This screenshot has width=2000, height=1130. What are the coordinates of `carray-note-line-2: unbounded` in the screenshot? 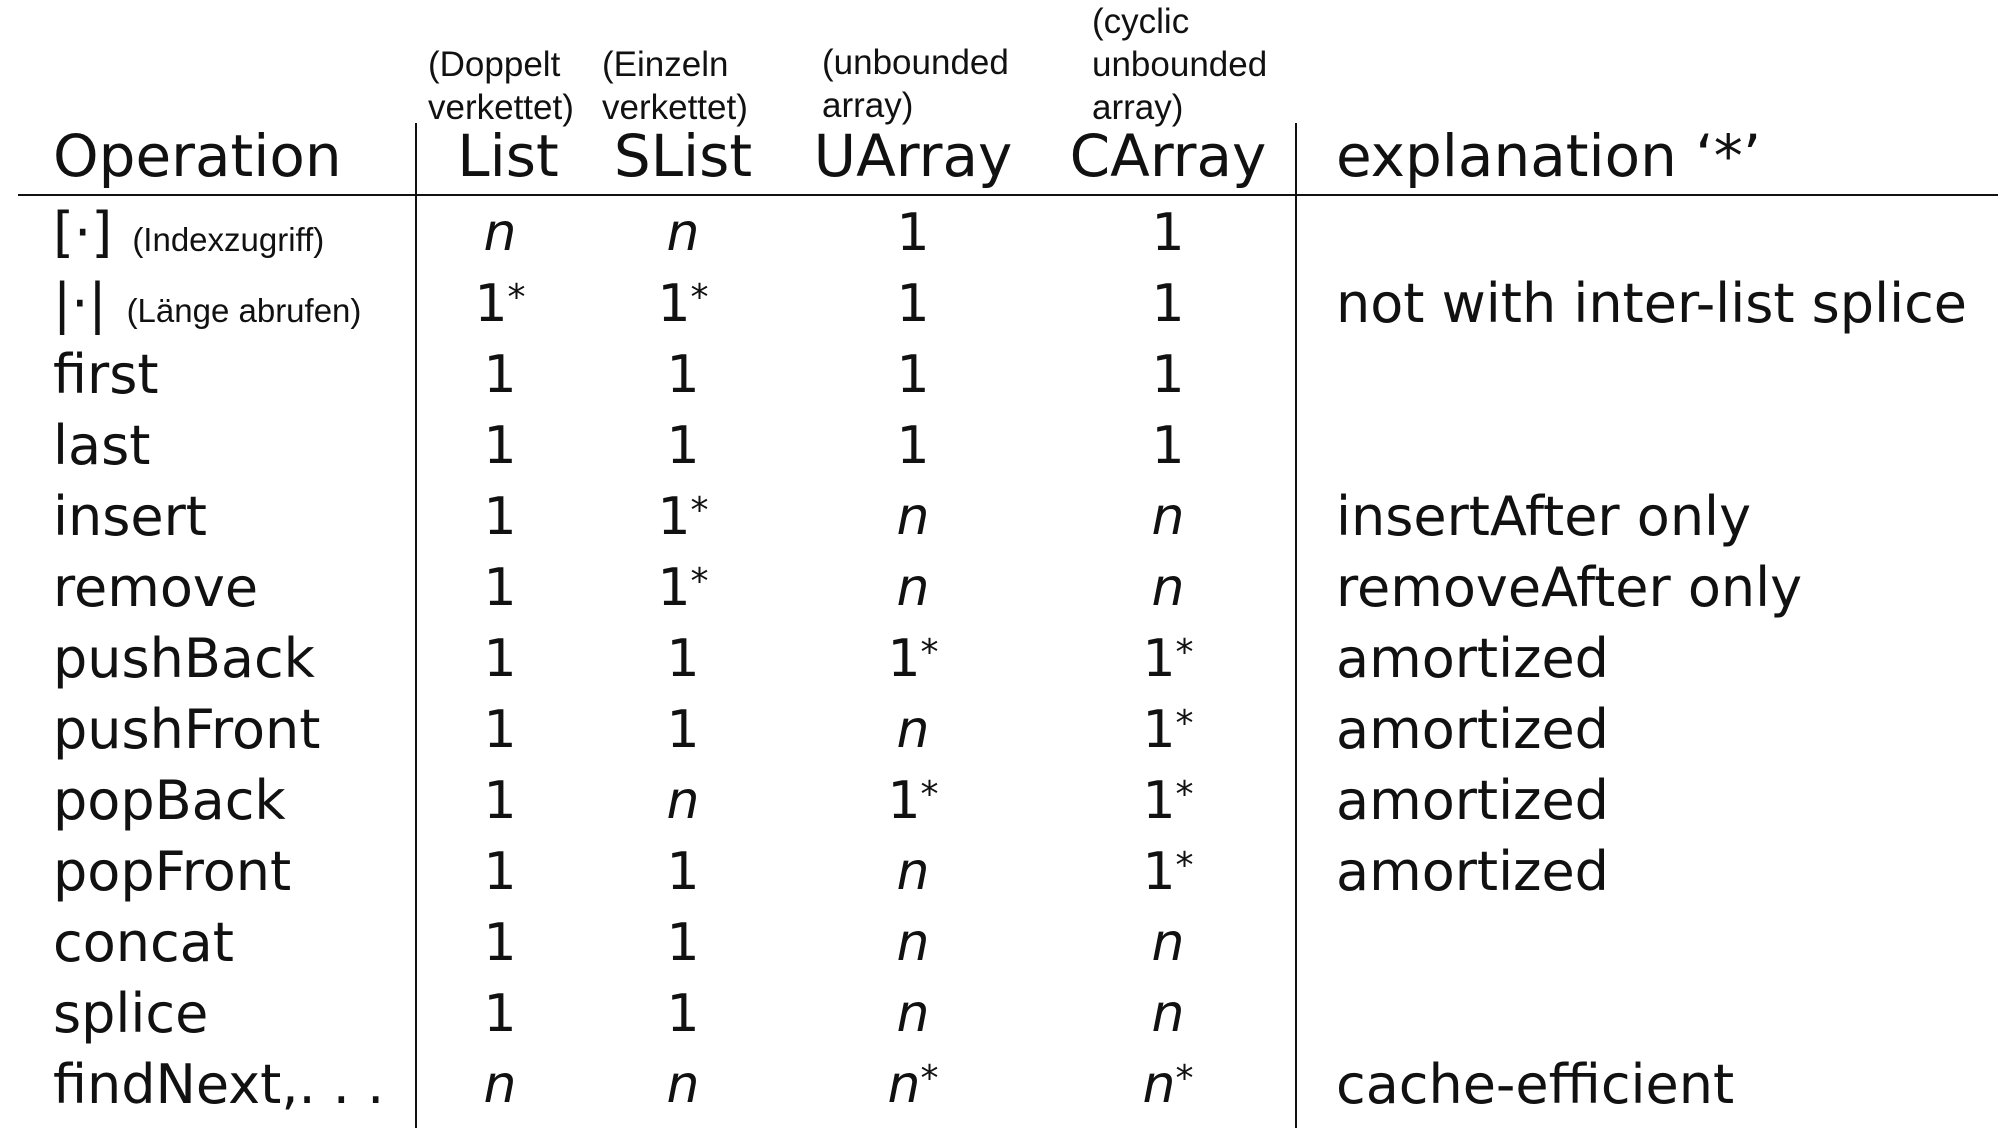 It's located at (1180, 64).